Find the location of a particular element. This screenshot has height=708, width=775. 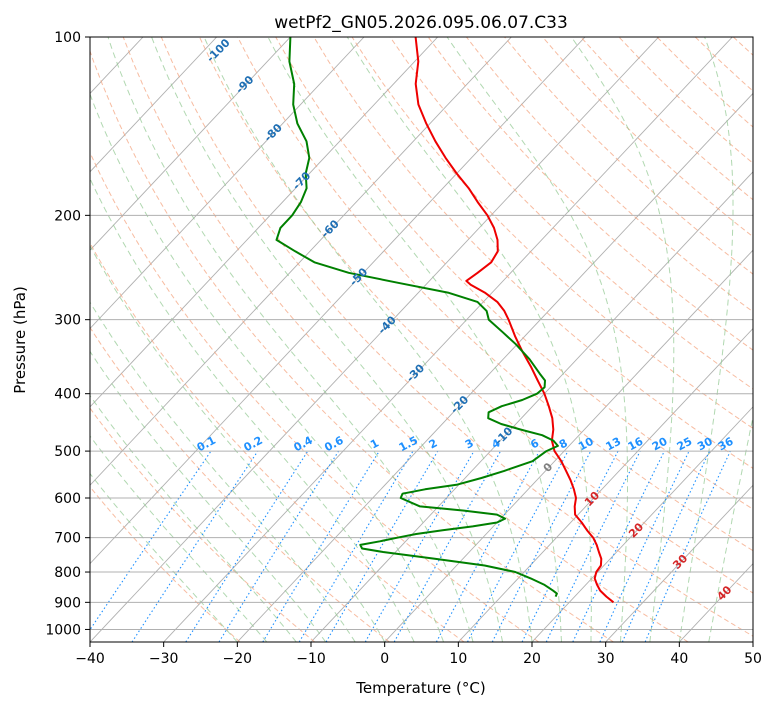

y-tick-label: 900 is located at coordinates (67, 603).